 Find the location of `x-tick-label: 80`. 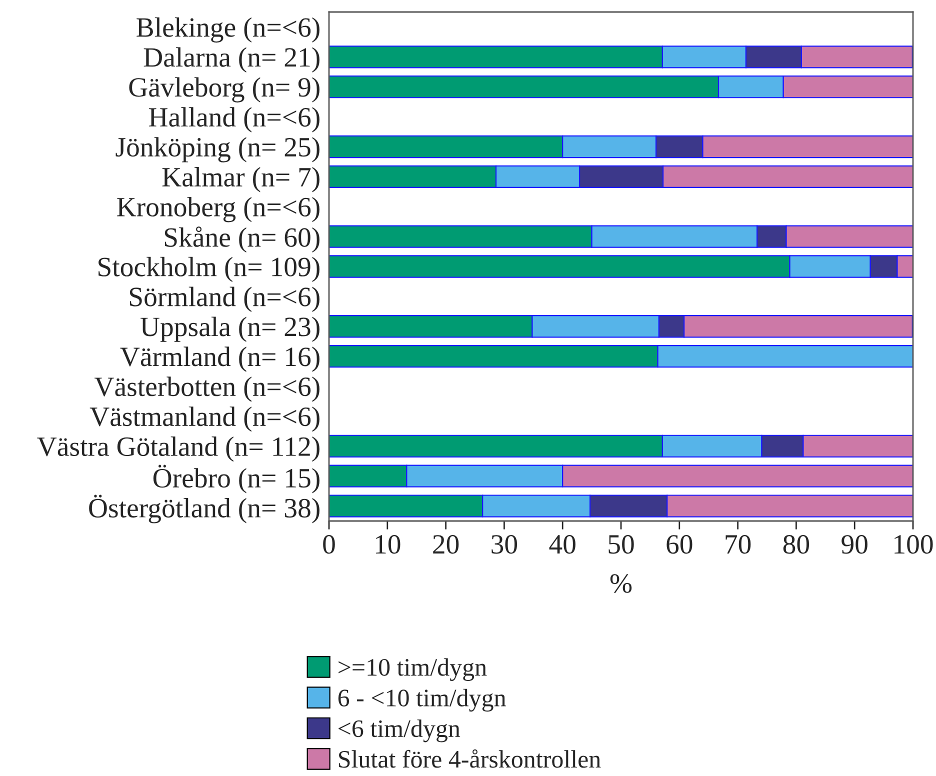

x-tick-label: 80 is located at coordinates (796, 544).